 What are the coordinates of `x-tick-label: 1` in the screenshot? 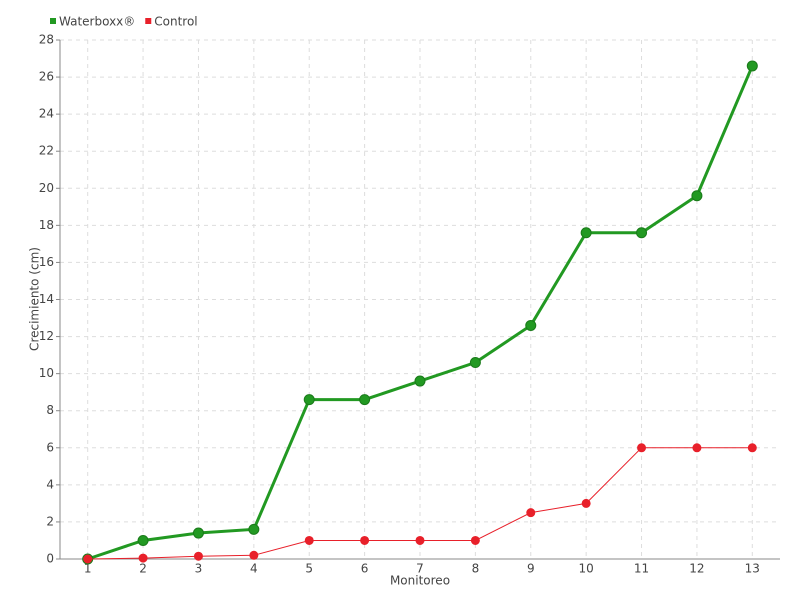 It's located at (88, 569).